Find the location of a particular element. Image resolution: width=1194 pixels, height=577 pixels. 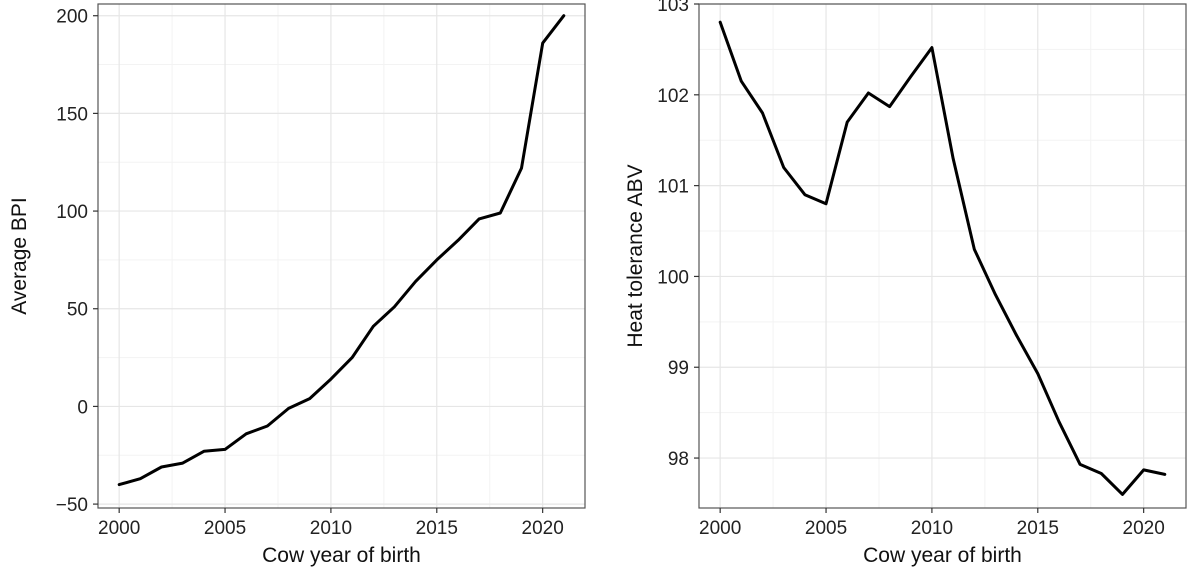

y-tick-label: 98 is located at coordinates (678, 459).